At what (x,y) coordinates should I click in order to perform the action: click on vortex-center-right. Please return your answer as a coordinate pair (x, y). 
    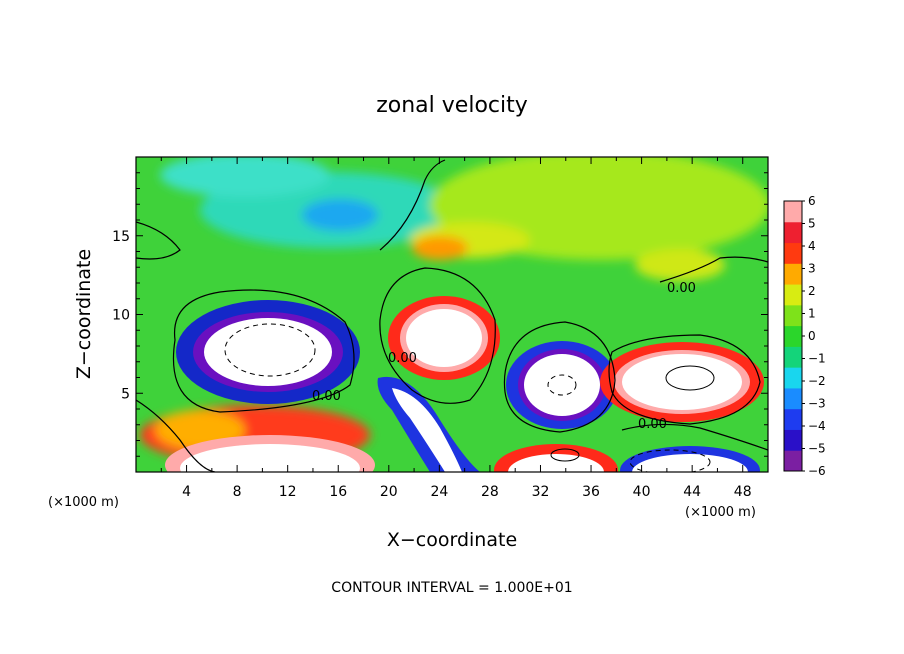
    Looking at the image, I should click on (562, 385).